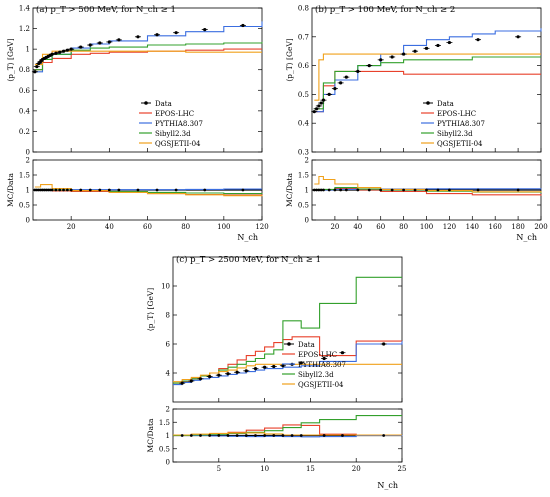 The height and width of the screenshot is (497, 550). Describe the element at coordinates (303, 95) in the screenshot. I see `y-tick-label: 0.5` at that location.